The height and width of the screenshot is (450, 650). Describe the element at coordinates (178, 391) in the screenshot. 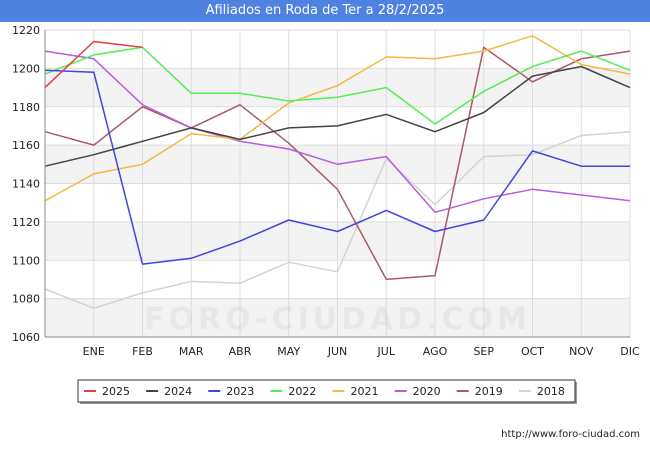

I see `legend-label-2024: 2024` at that location.